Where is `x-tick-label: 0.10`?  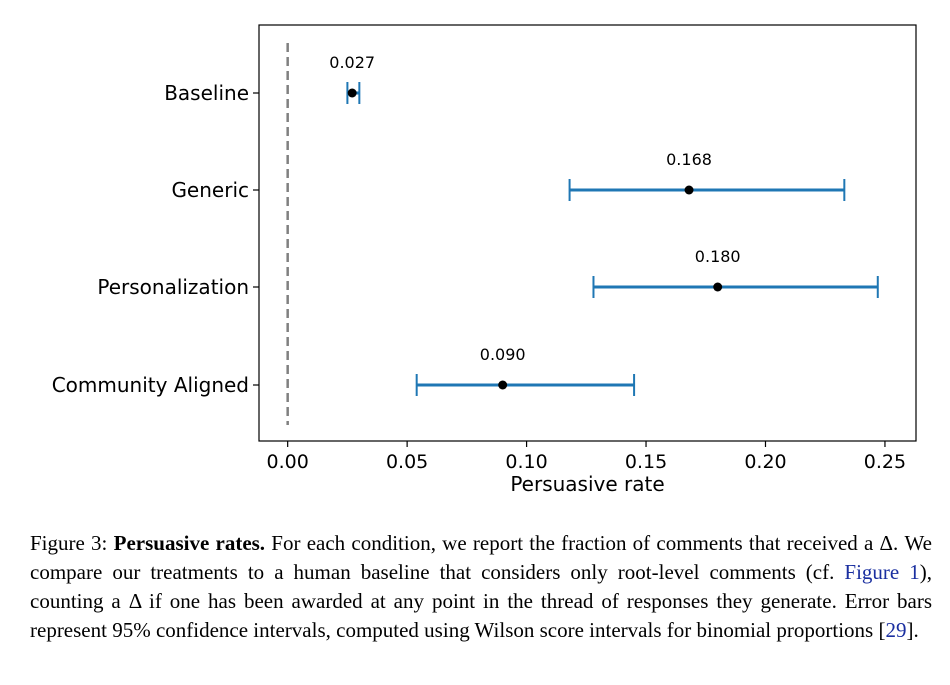 x-tick-label: 0.10 is located at coordinates (526, 462).